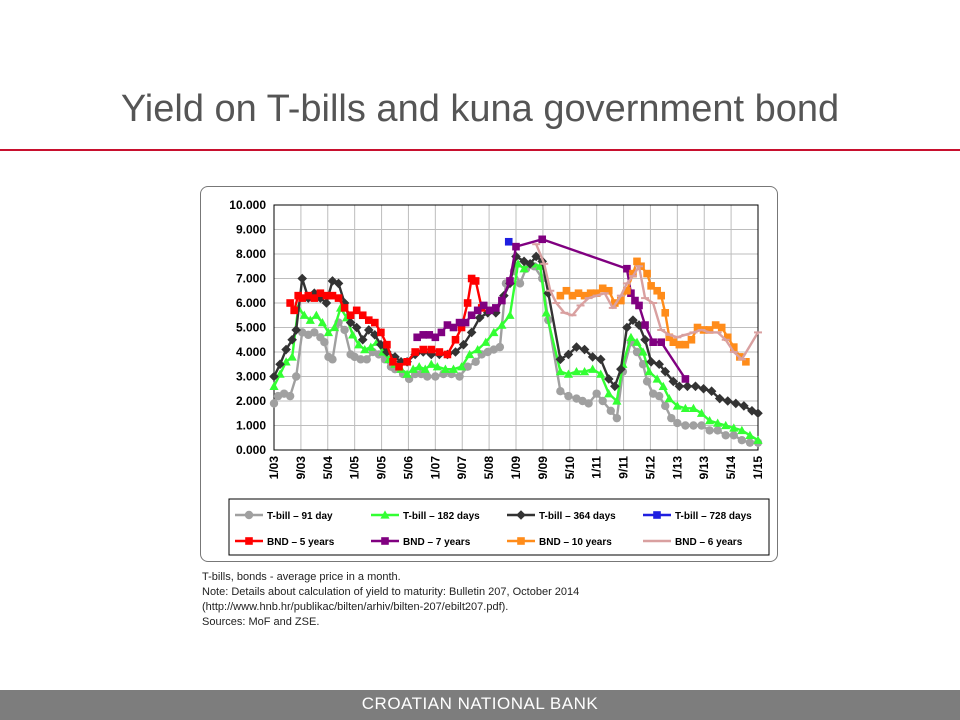  Describe the element at coordinates (251, 401) in the screenshot. I see `y-tick-label: 2.000` at that location.